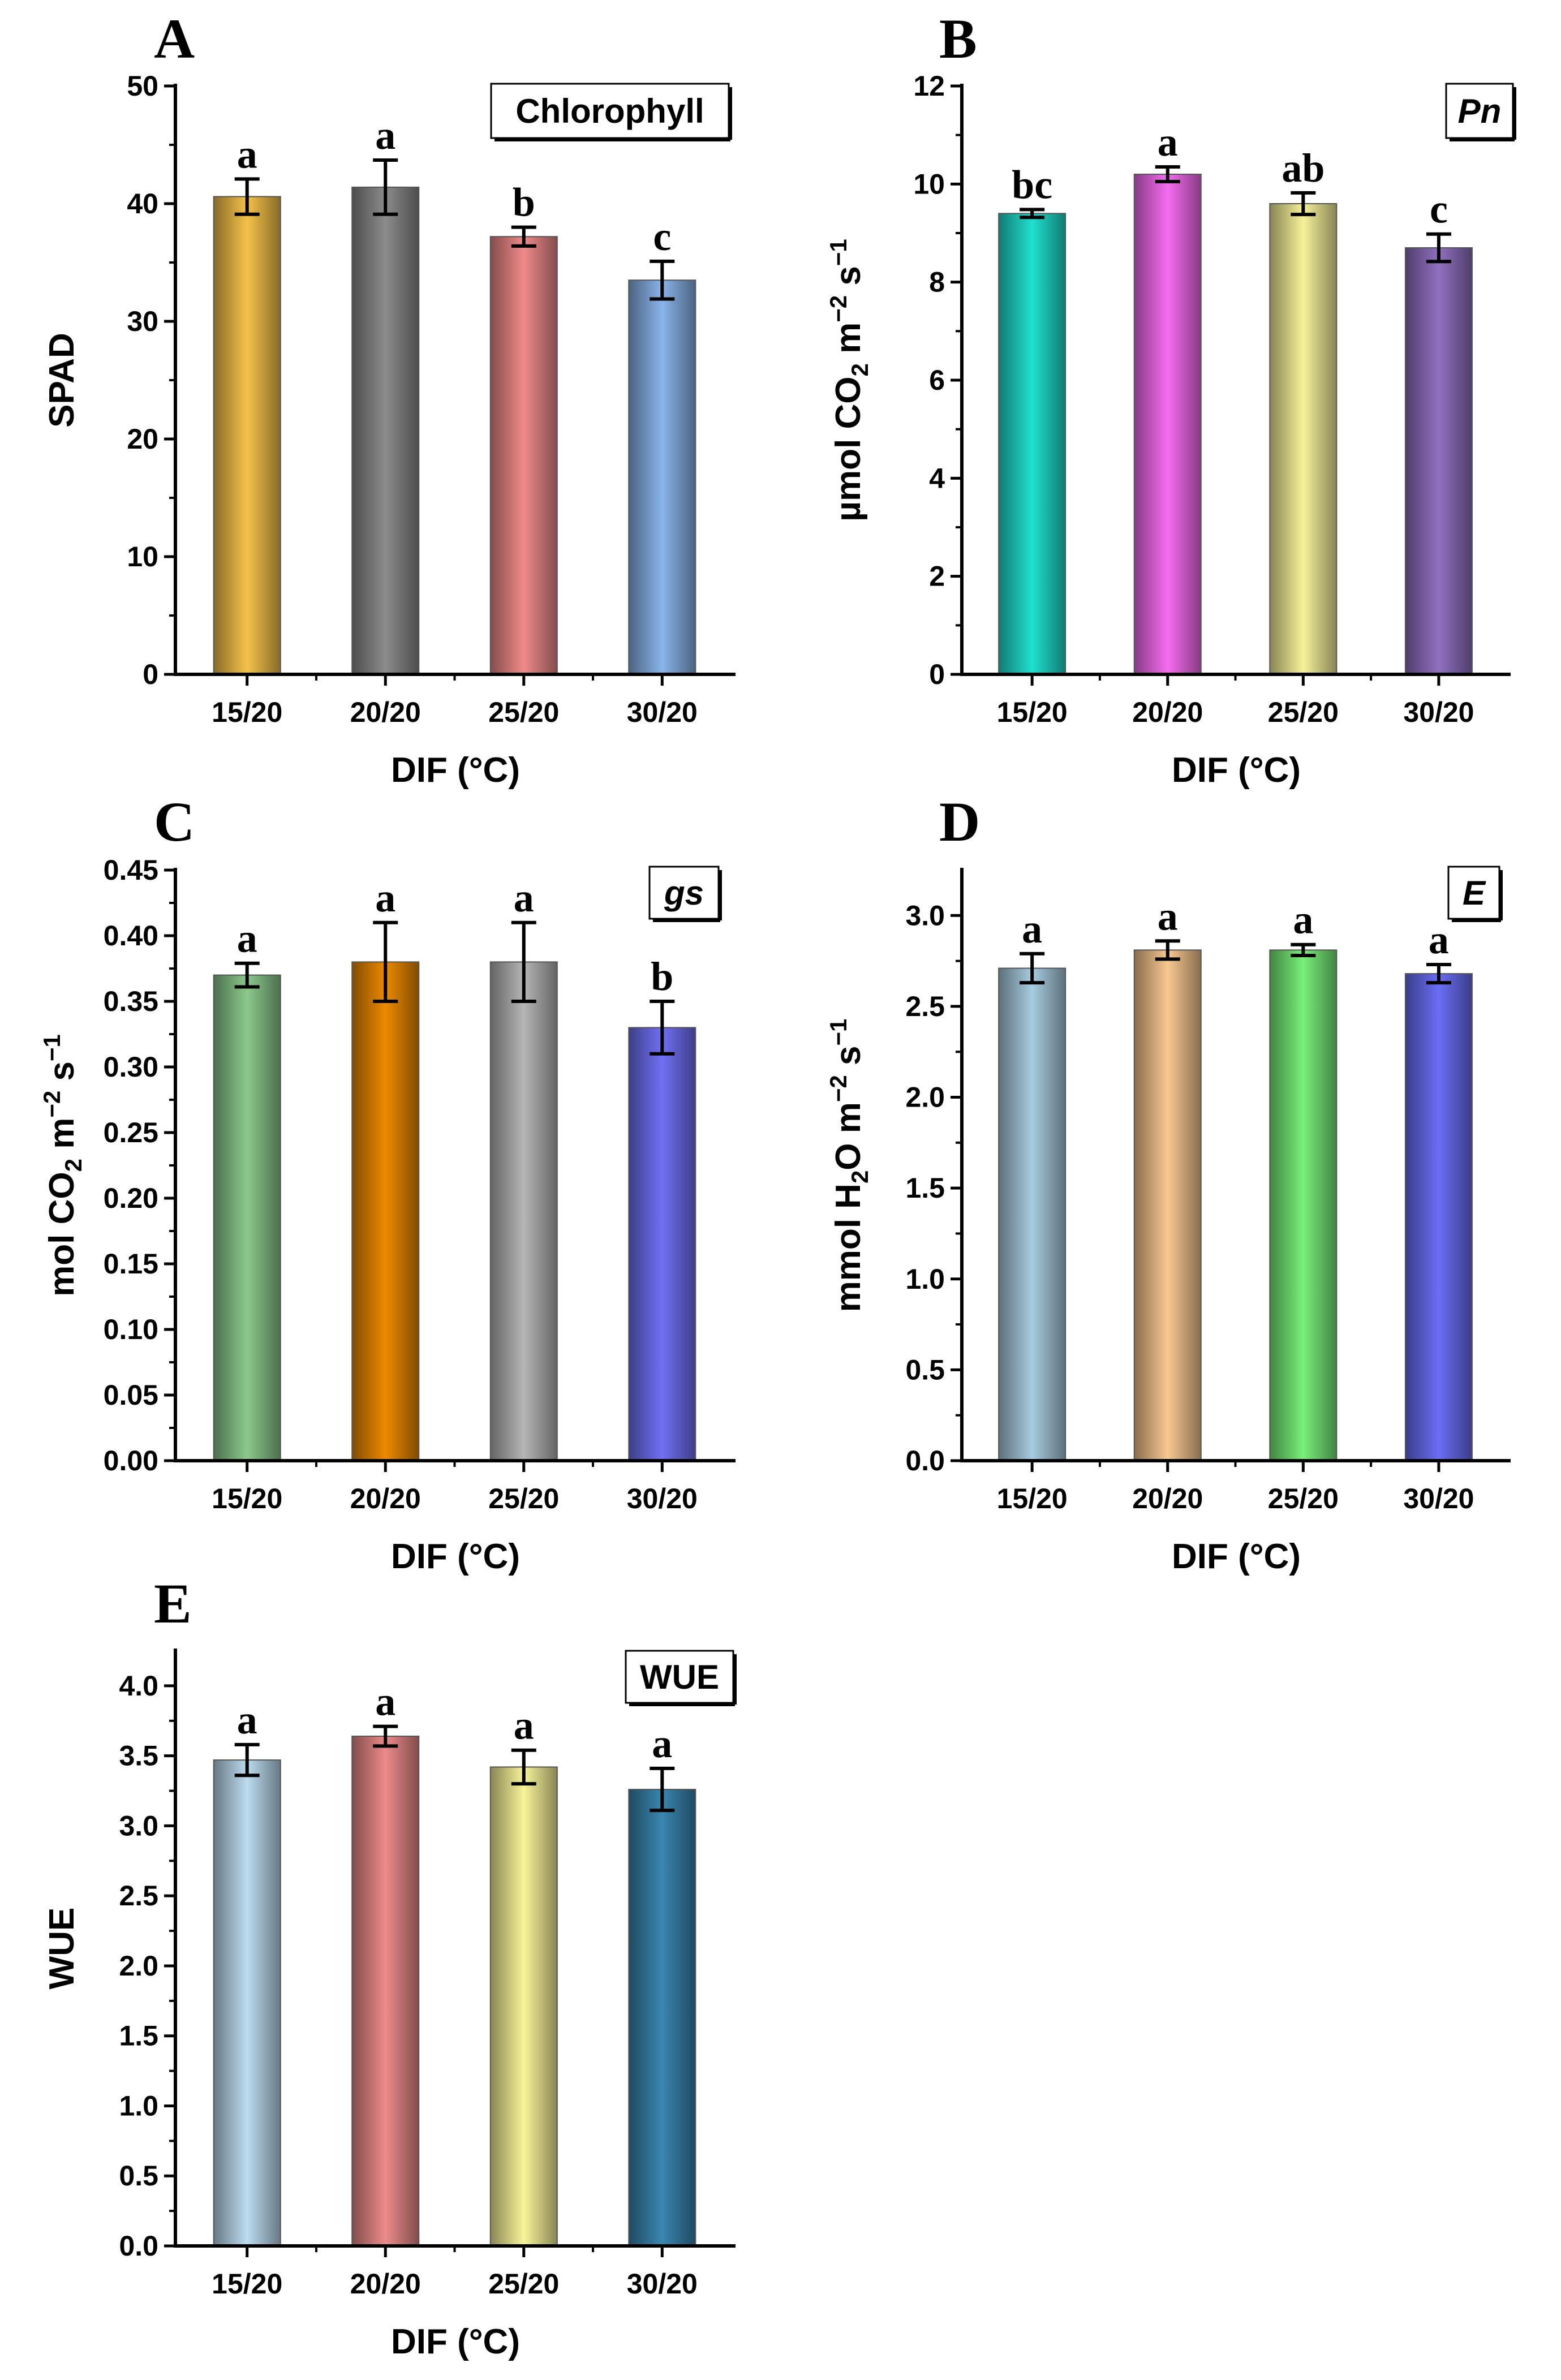 This screenshot has height=2380, width=1561. I want to click on y-tick-label: 3.5, so click(138, 1756).